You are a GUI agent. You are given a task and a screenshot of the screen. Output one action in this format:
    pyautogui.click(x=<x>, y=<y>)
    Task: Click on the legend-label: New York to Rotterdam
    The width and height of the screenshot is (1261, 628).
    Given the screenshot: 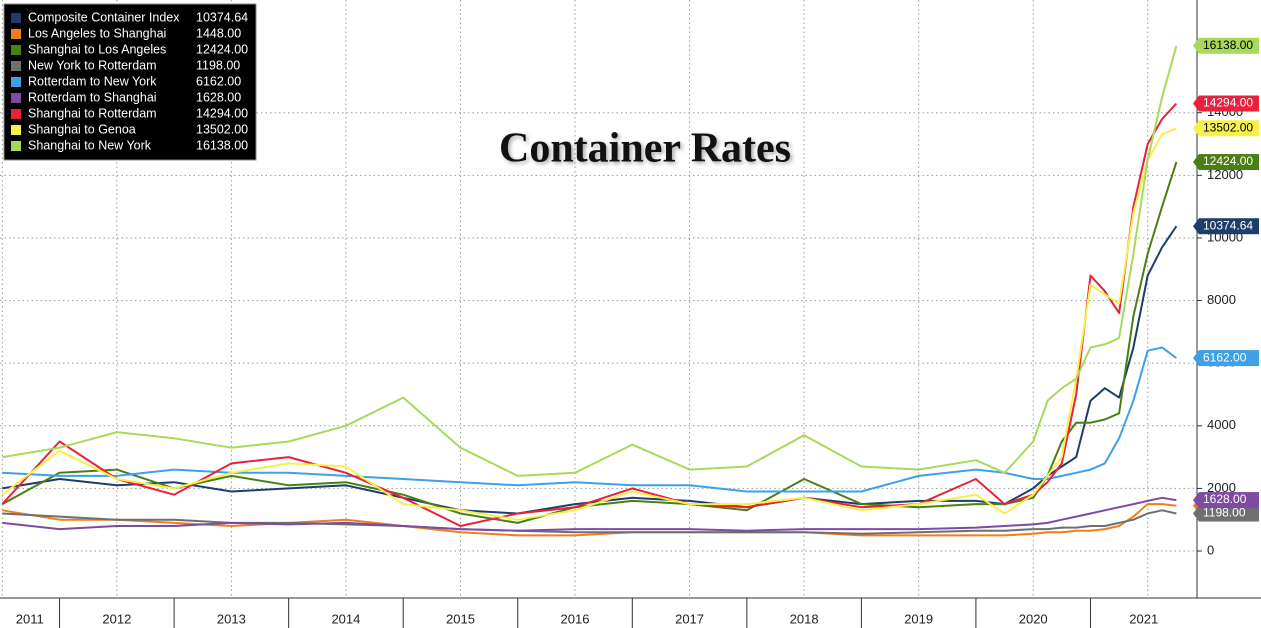 What is the action you would take?
    pyautogui.click(x=92, y=65)
    